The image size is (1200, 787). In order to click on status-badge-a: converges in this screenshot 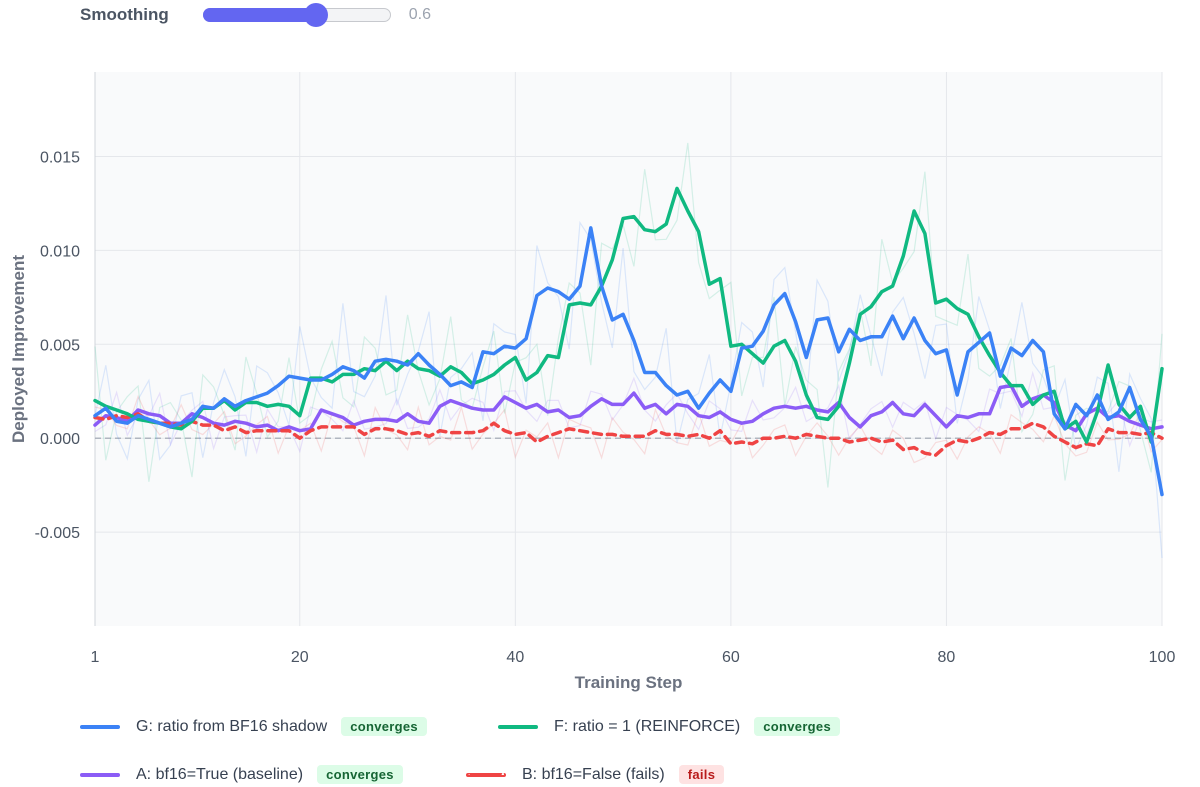, I will do `click(360, 774)`.